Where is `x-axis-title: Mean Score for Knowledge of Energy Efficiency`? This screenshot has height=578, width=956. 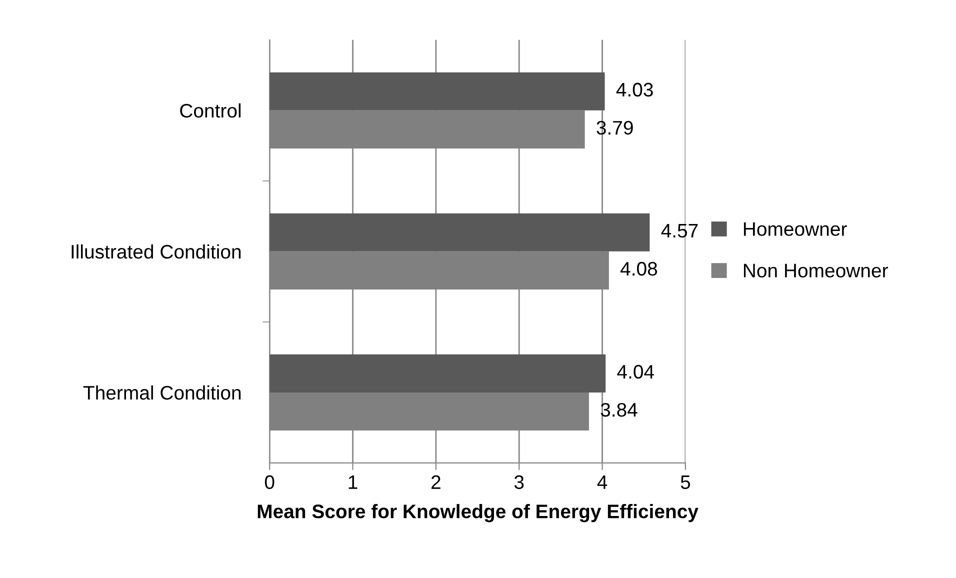 x-axis-title: Mean Score for Knowledge of Energy Efficiency is located at coordinates (478, 513).